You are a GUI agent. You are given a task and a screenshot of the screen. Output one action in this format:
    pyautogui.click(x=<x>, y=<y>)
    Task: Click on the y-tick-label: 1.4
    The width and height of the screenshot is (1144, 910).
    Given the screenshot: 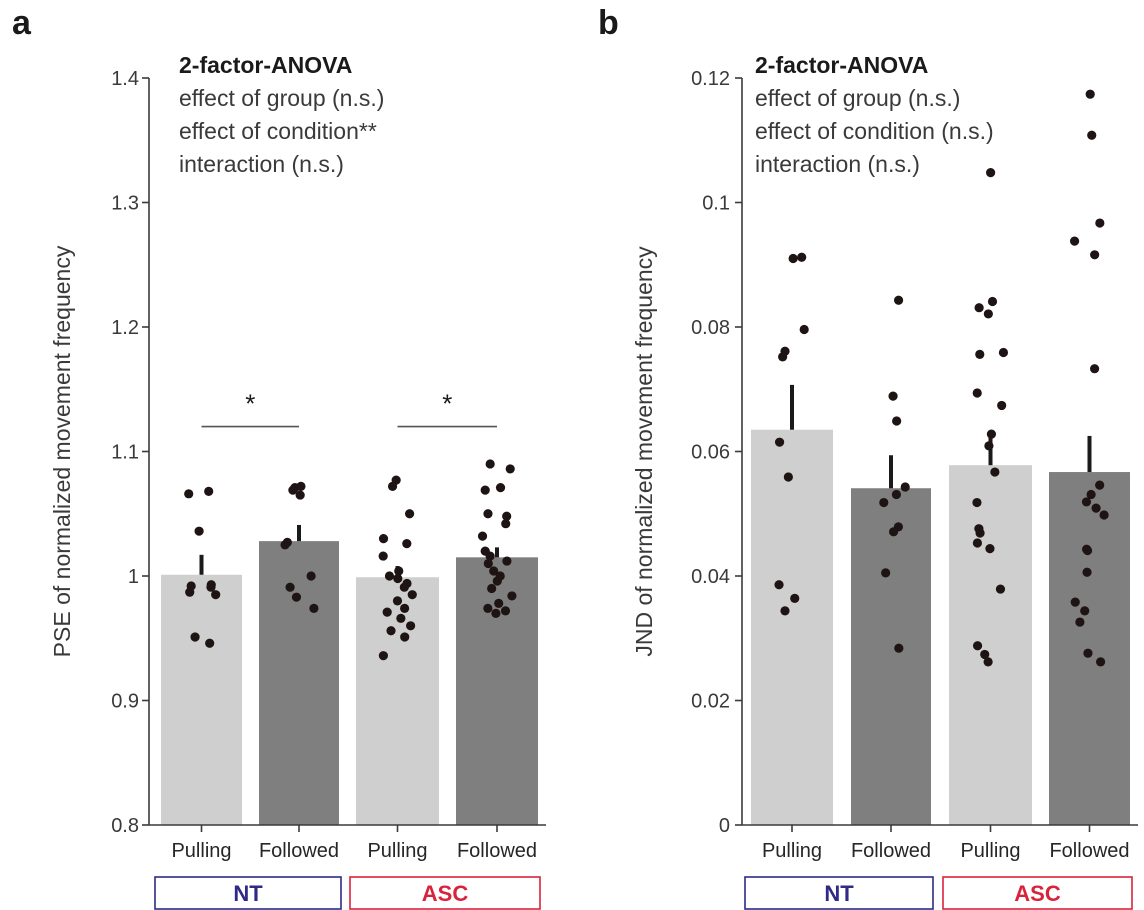 What is the action you would take?
    pyautogui.click(x=125, y=79)
    